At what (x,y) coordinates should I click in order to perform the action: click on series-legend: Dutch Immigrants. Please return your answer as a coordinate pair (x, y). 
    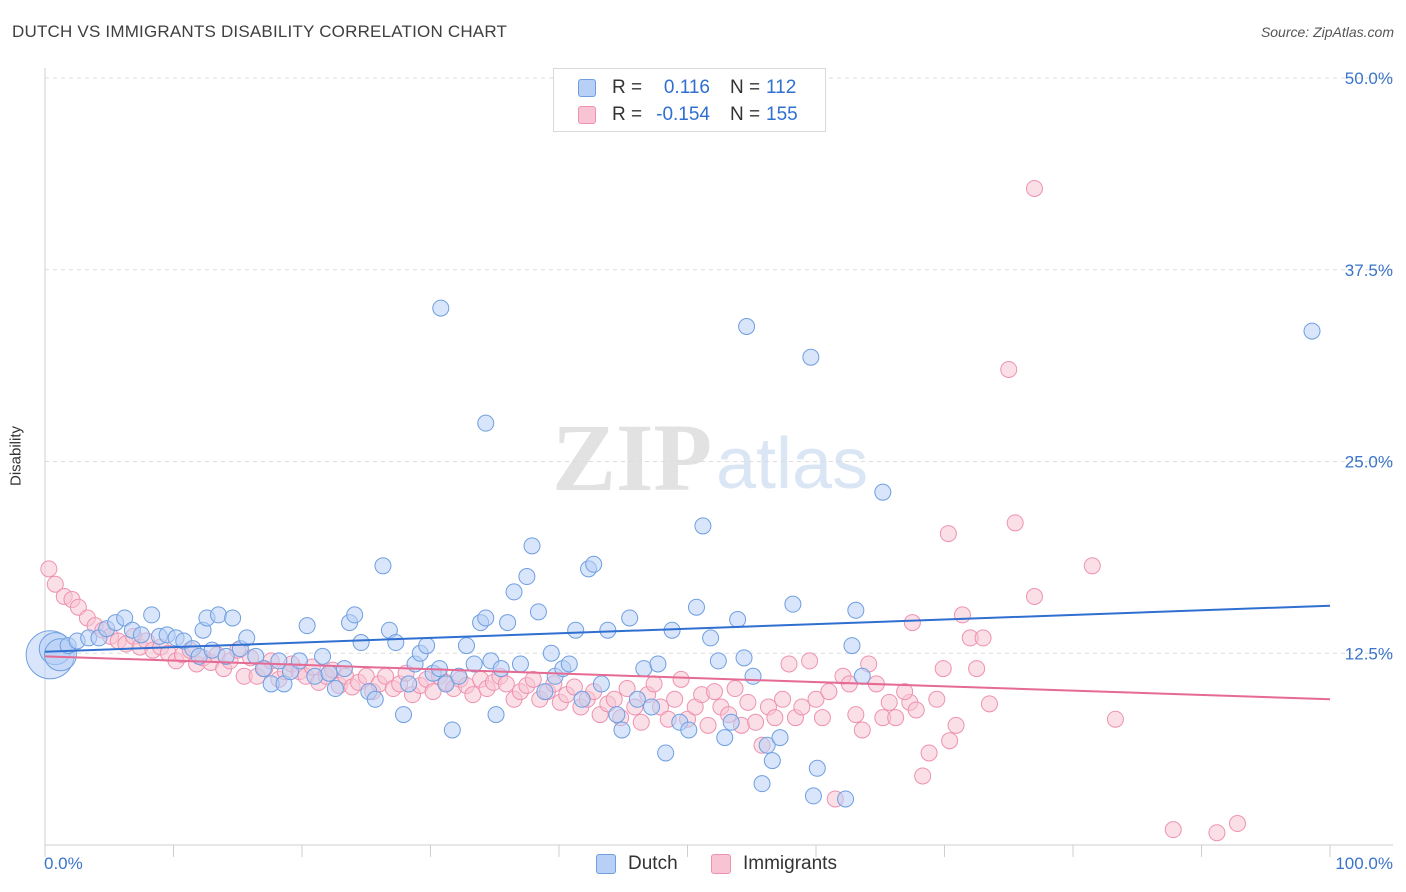
    Looking at the image, I should click on (703, 865).